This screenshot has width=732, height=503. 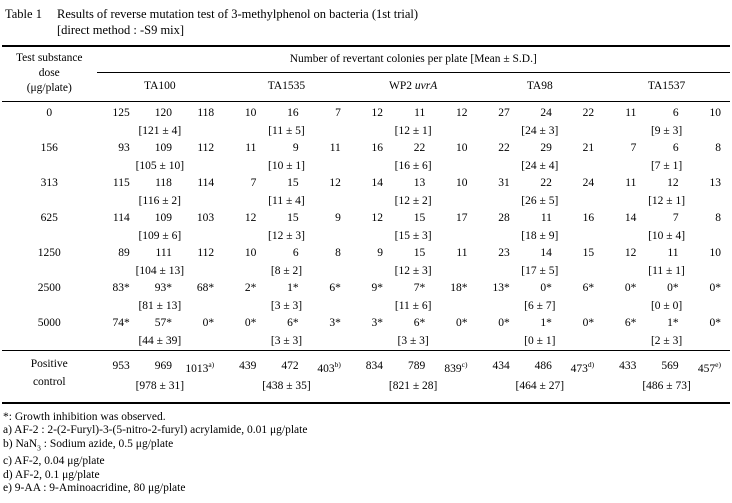 I want to click on mean-sd-cell: [18 ± 9], so click(x=540, y=235).